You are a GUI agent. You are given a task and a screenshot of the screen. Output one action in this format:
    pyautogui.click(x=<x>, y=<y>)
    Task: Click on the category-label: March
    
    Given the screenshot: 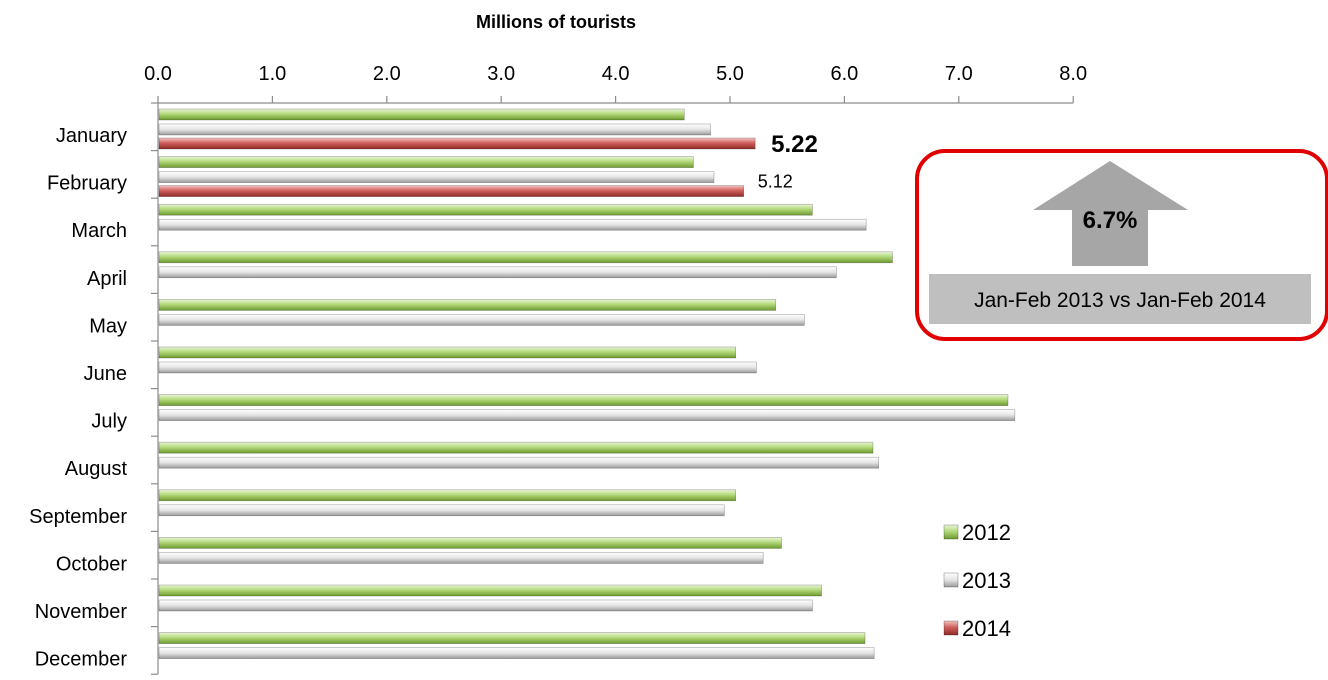 What is the action you would take?
    pyautogui.click(x=99, y=231)
    